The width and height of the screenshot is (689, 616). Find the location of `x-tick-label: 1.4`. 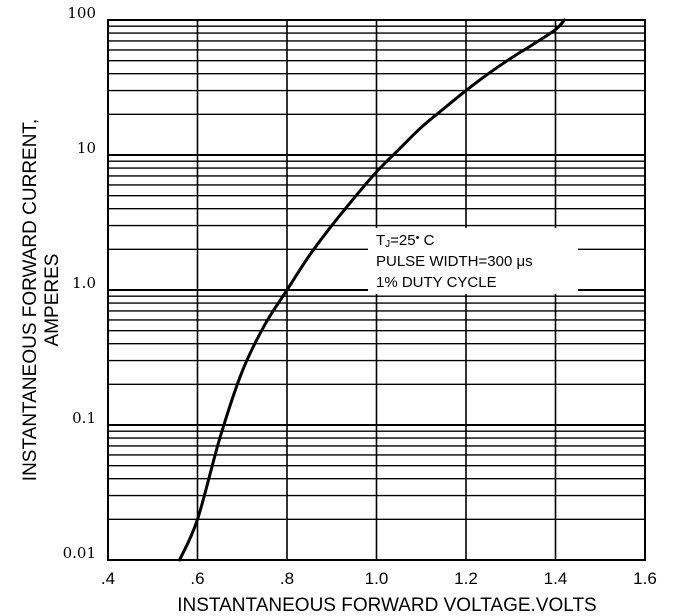

x-tick-label: 1.4 is located at coordinates (556, 578).